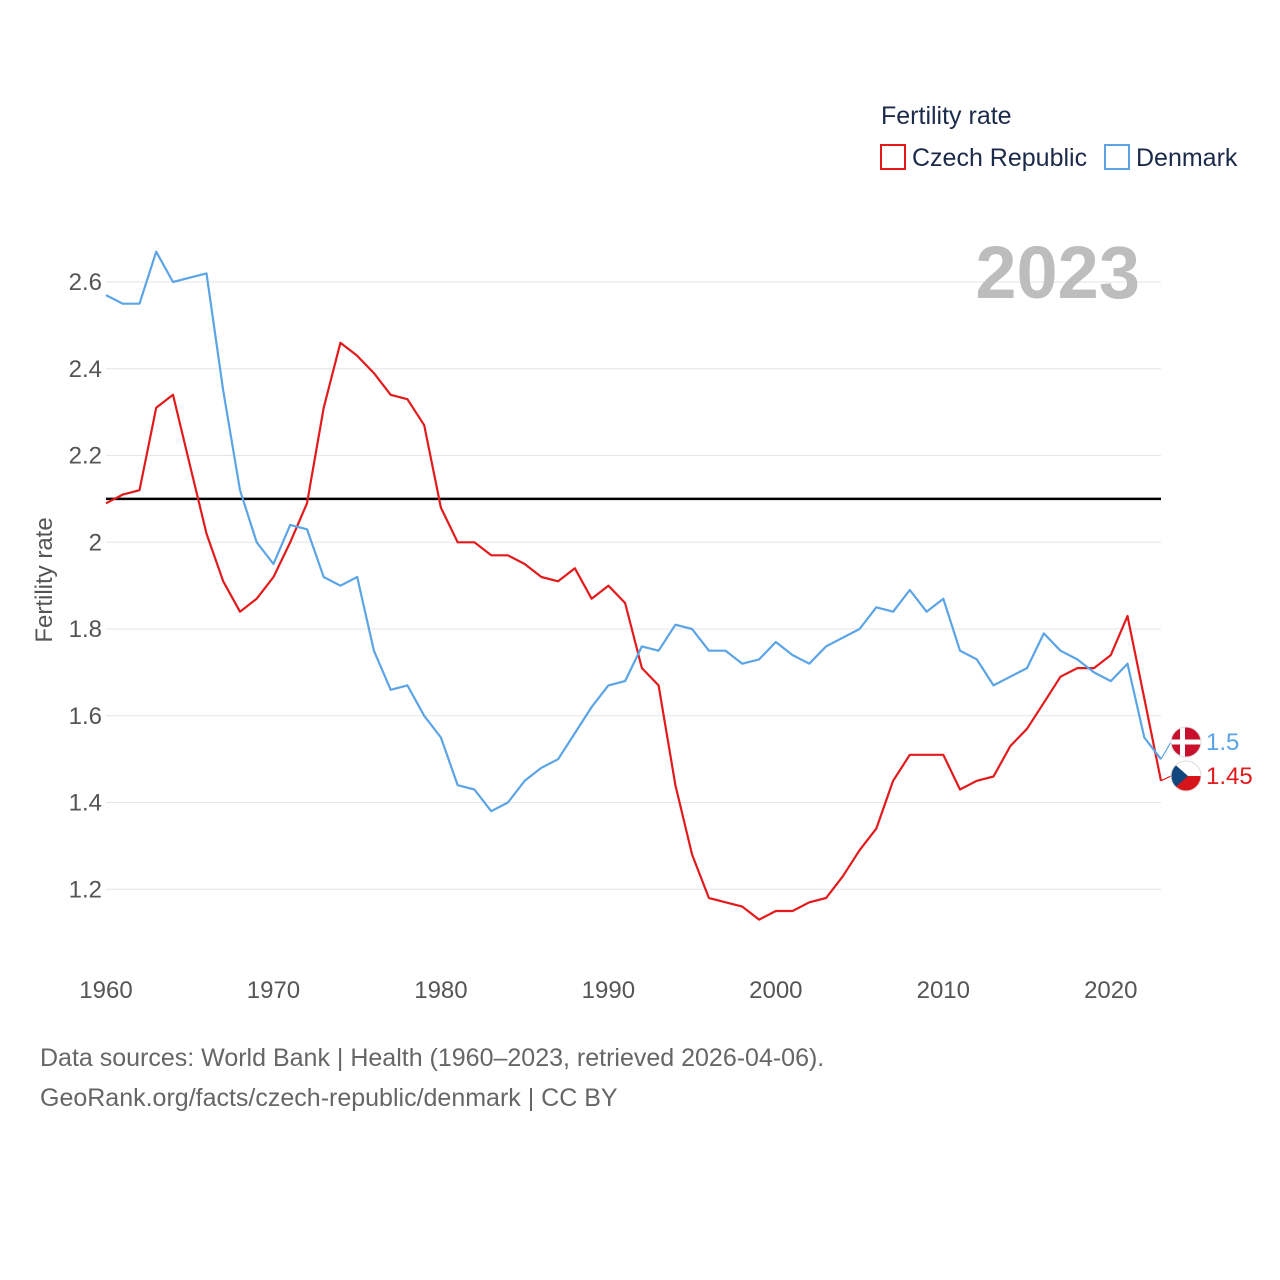 The image size is (1280, 1280). What do you see at coordinates (85, 456) in the screenshot?
I see `y-tick-label: 2.2` at bounding box center [85, 456].